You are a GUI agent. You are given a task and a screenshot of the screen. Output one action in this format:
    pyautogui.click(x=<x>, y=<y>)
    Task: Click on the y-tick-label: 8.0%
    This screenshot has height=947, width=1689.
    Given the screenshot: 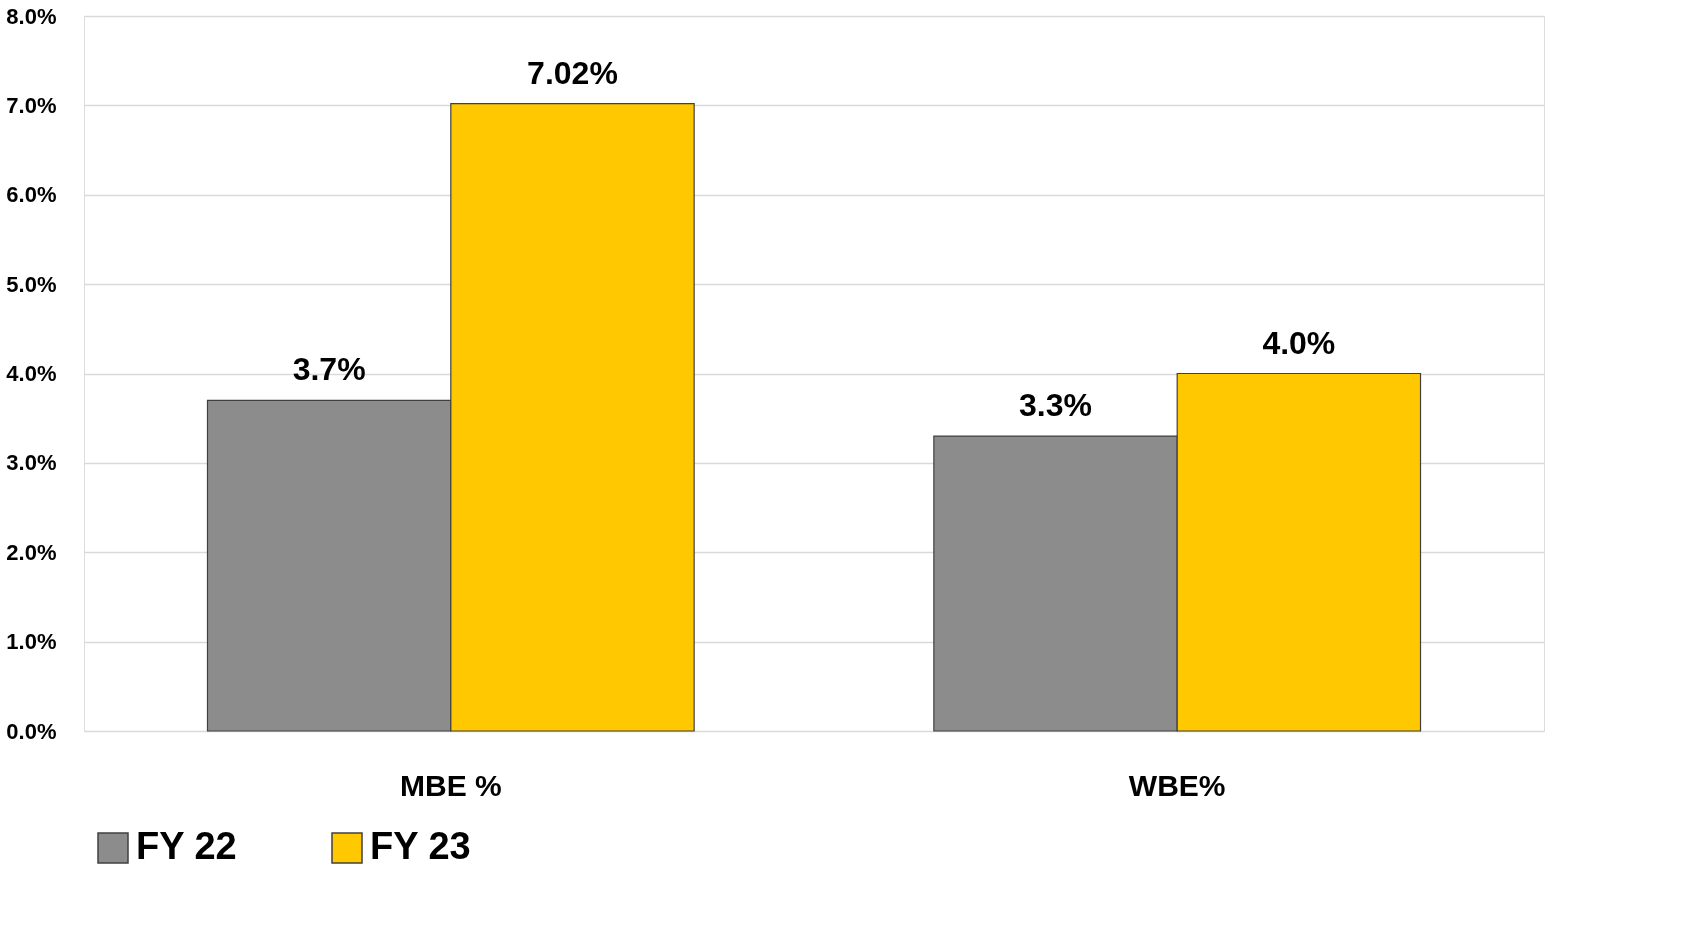 What is the action you would take?
    pyautogui.click(x=31, y=16)
    